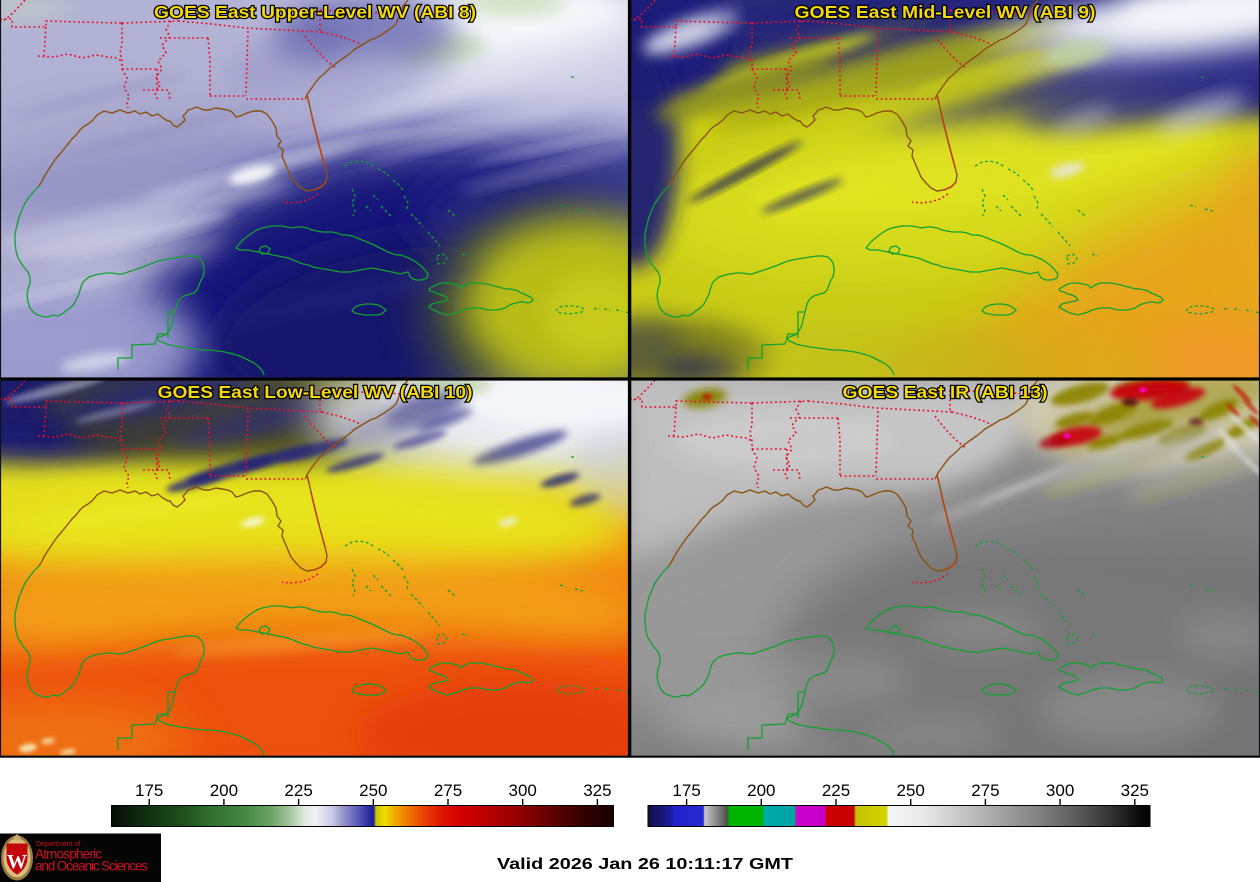 This screenshot has width=1260, height=882. Describe the element at coordinates (945, 12) in the screenshot. I see `svg-text: GOES East Mid-Level WV (ABI 9)` at that location.